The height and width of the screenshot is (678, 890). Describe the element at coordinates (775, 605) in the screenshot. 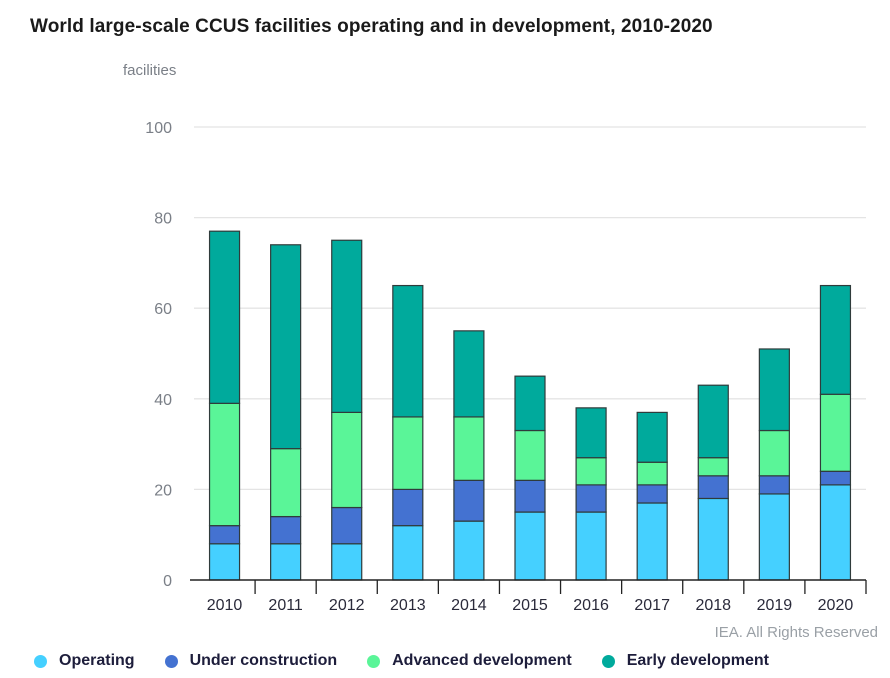

I see `x-tick-label: 2019` at that location.